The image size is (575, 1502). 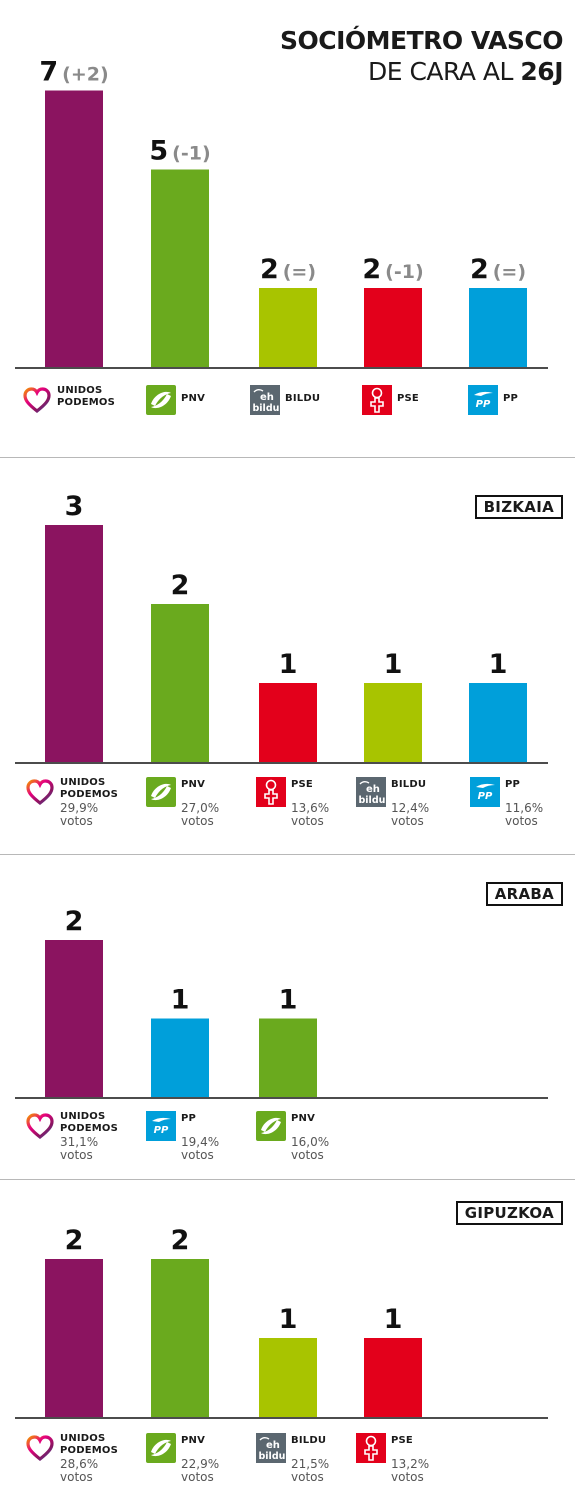 What do you see at coordinates (509, 1213) in the screenshot?
I see `region-label-gipuzkoa: GIPUZKOA` at bounding box center [509, 1213].